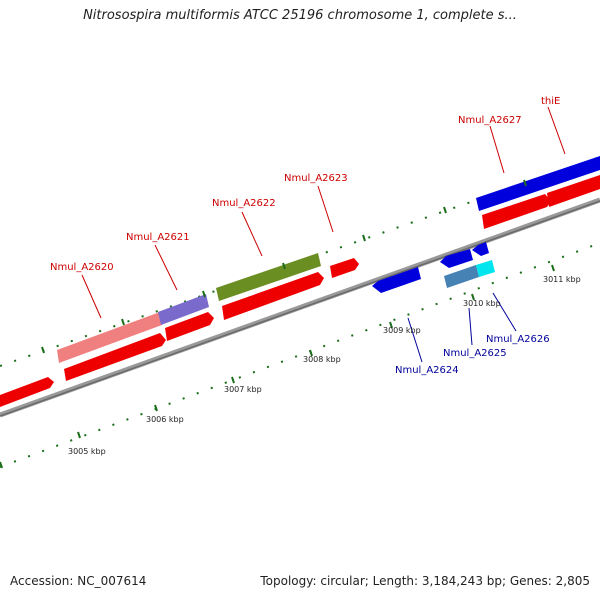 This screenshot has height=600, width=600. I want to click on tick-label-3006: 3006 kbp, so click(165, 419).